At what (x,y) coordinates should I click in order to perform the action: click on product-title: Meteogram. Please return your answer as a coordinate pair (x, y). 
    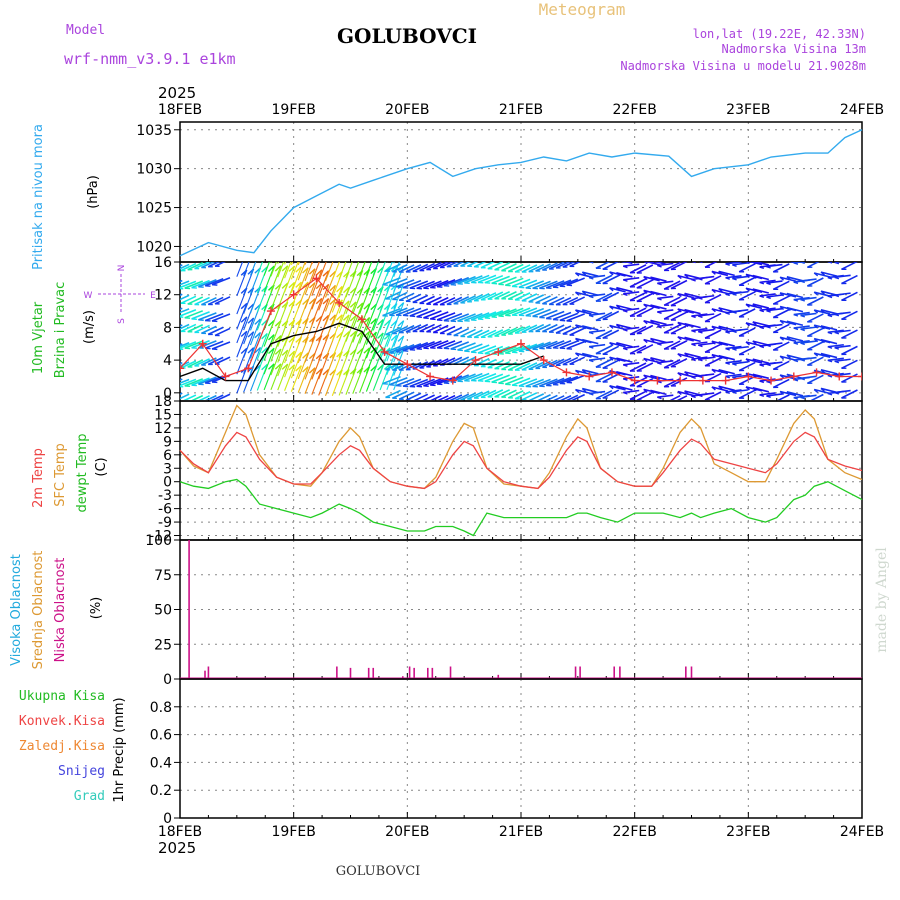
    Looking at the image, I should click on (582, 9).